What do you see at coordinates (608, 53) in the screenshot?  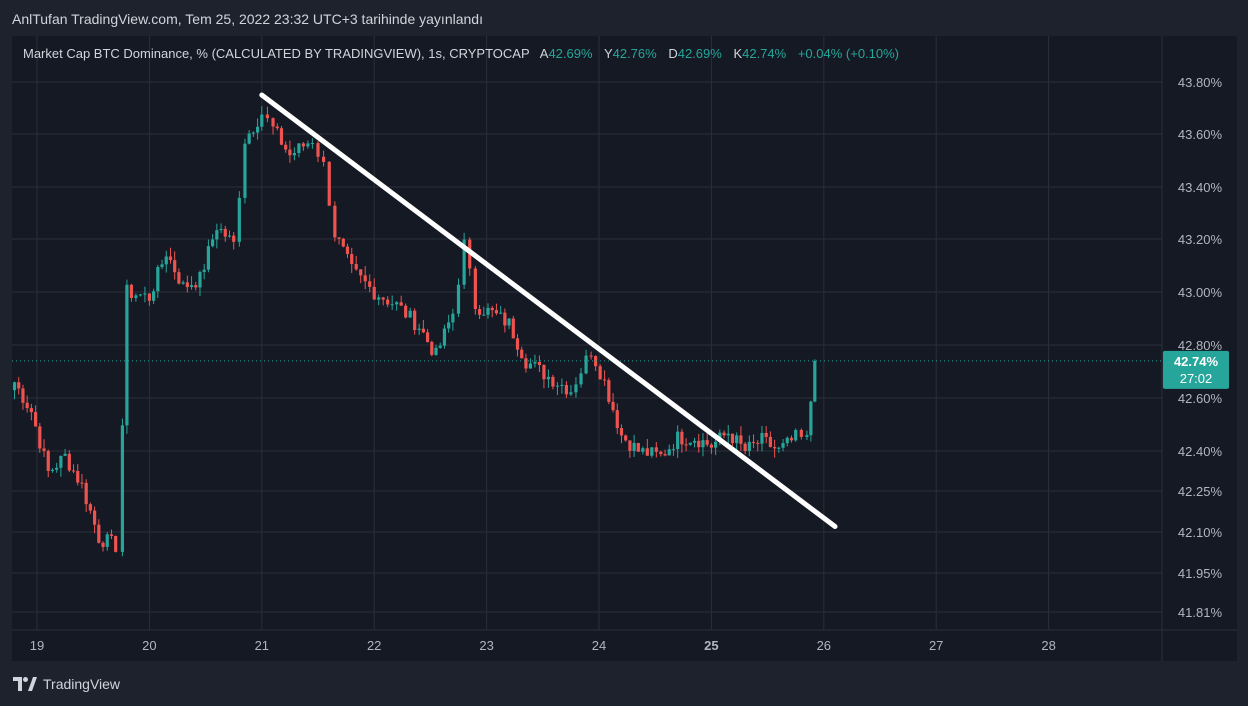 I see `high-label: Y` at bounding box center [608, 53].